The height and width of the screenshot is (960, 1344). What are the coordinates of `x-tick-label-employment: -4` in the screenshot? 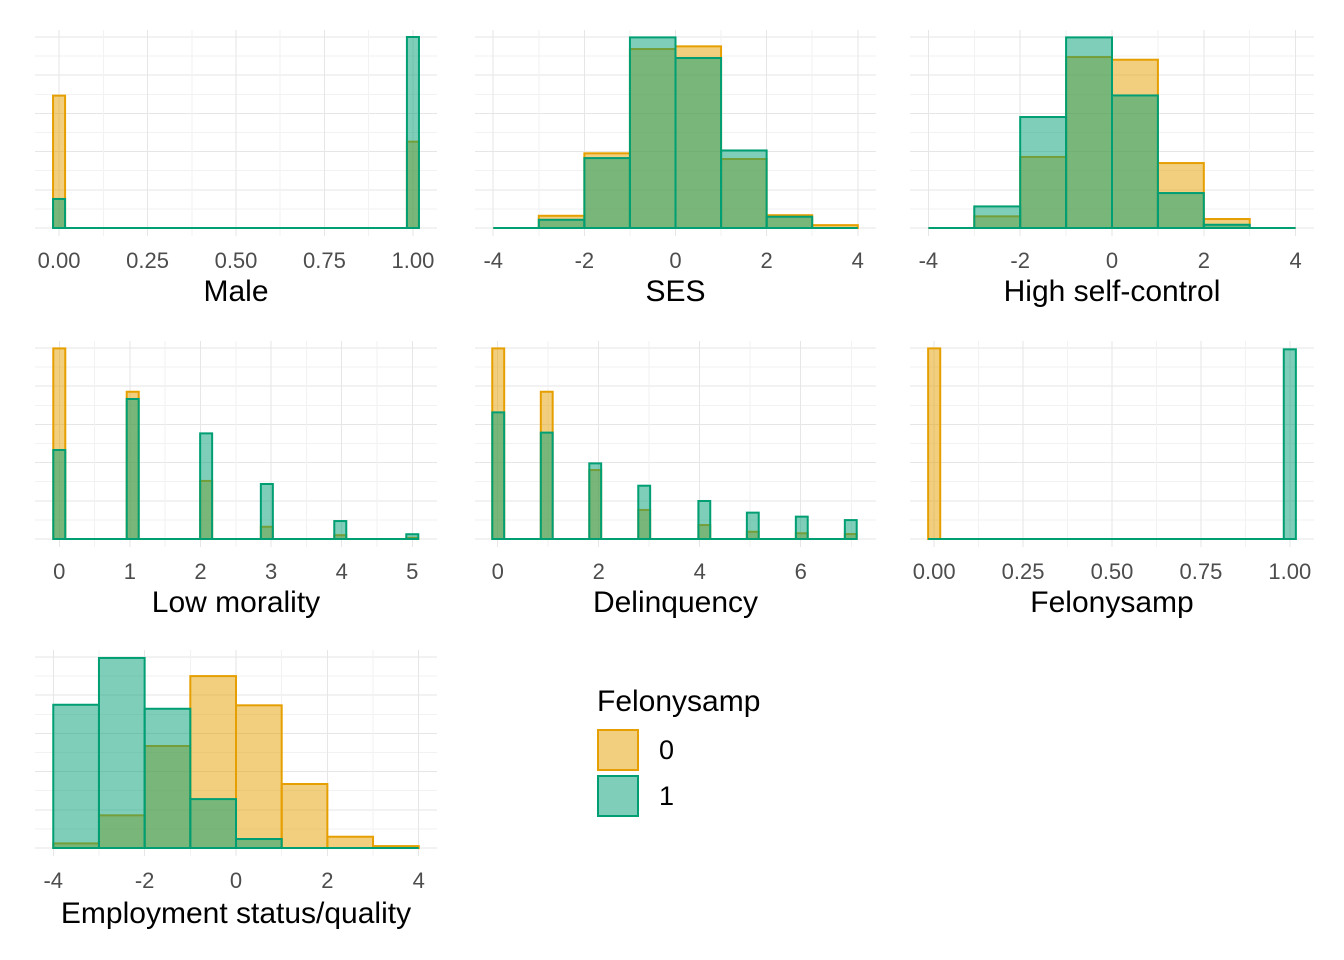 It's located at (53, 880).